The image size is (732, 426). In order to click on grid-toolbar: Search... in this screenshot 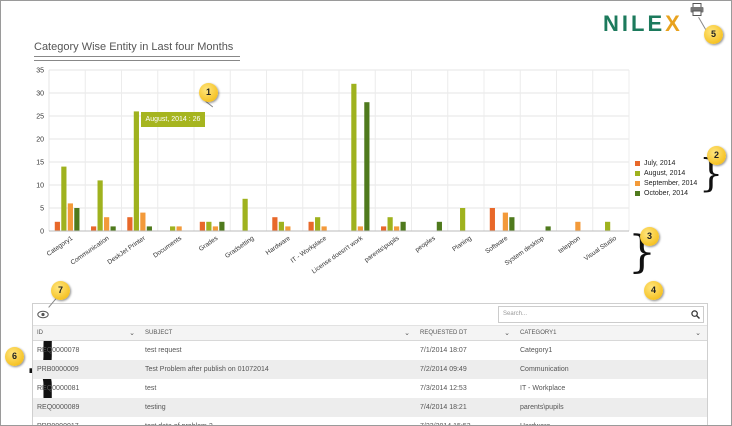, I will do `click(370, 315)`.